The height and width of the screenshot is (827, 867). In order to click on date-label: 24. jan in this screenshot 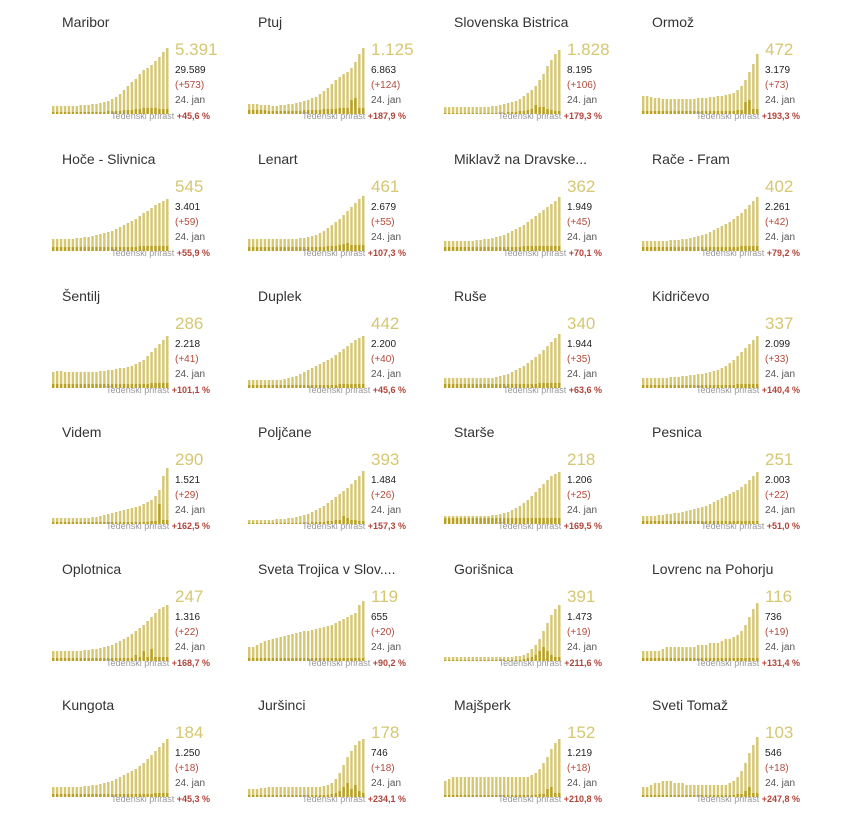, I will do `click(582, 783)`.